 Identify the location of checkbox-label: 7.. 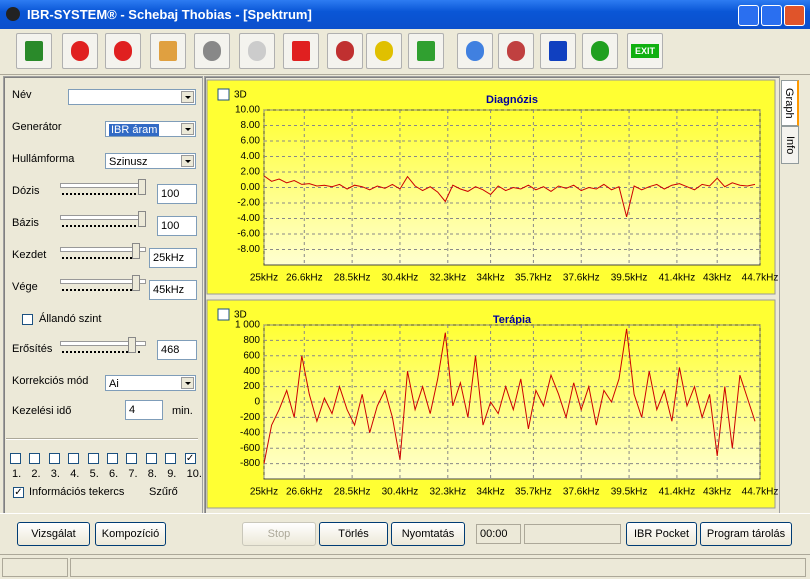
(133, 474).